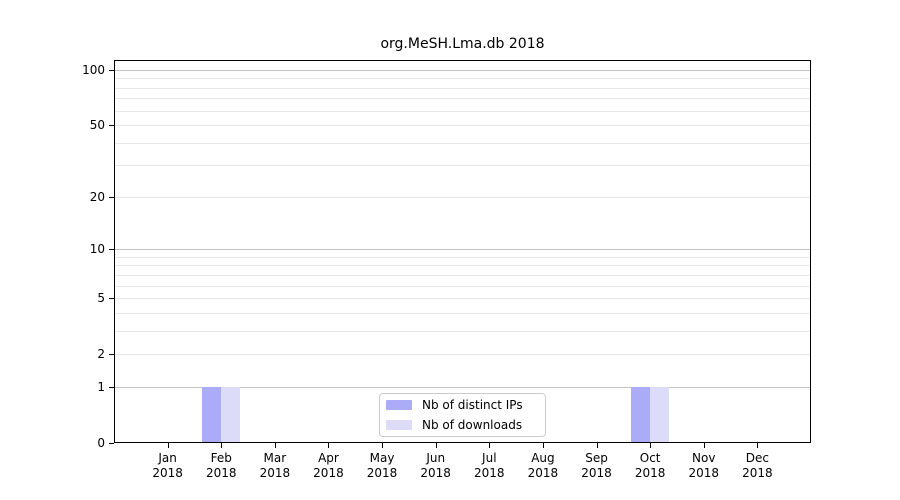 Image resolution: width=900 pixels, height=500 pixels. What do you see at coordinates (221, 458) in the screenshot?
I see `x-tick-label-month: Feb` at bounding box center [221, 458].